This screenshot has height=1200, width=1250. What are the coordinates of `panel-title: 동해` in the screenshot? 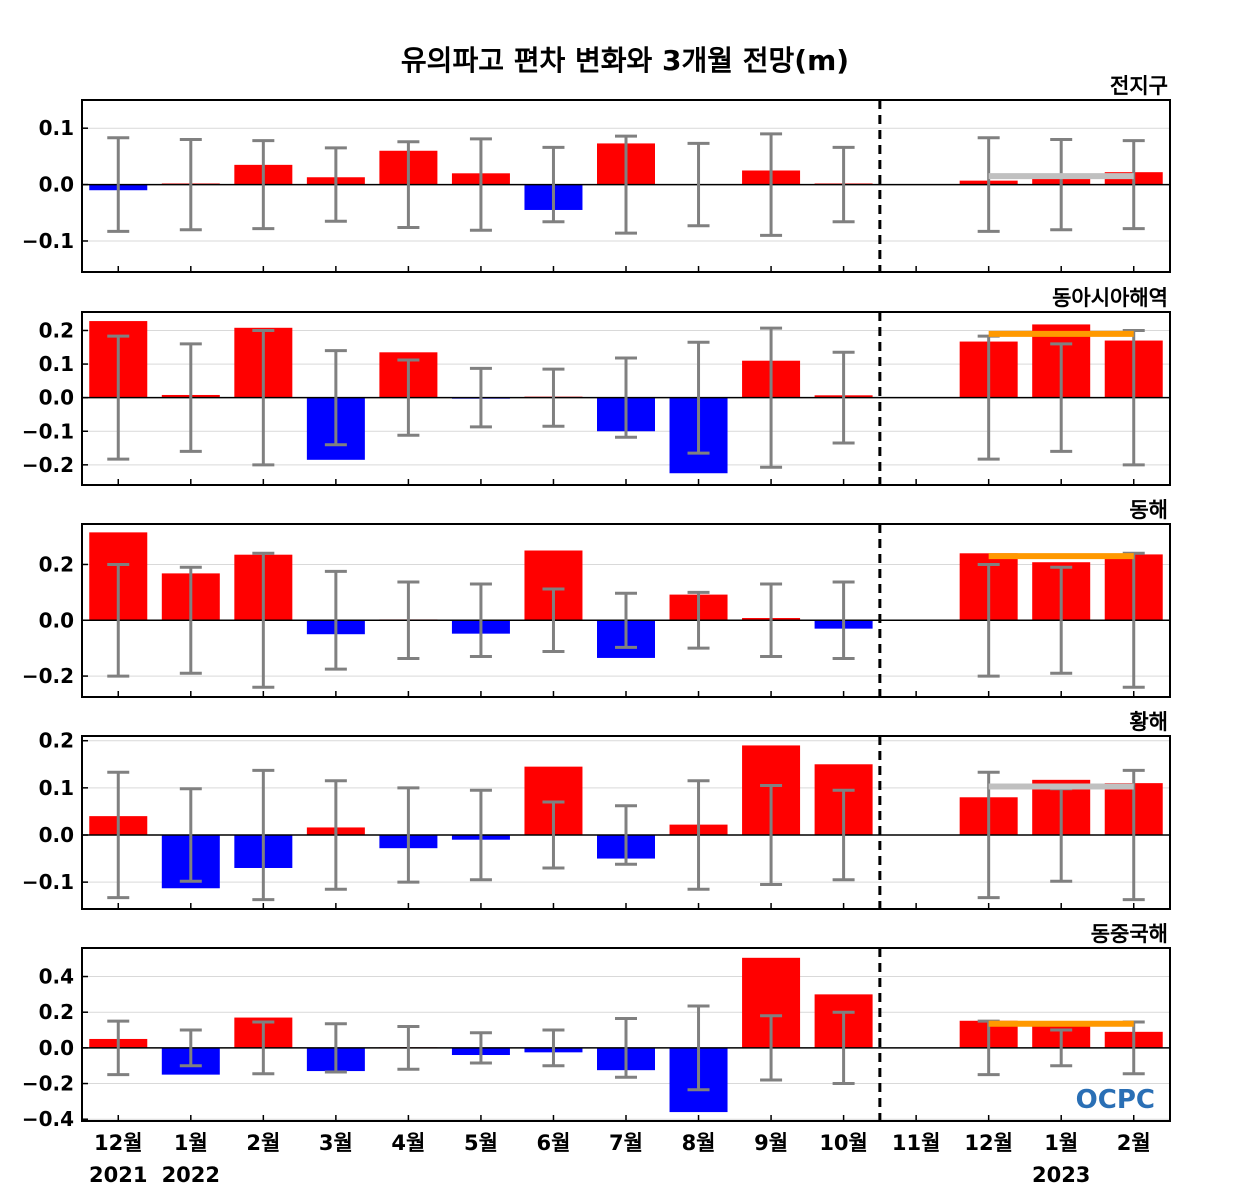 It's located at (1148, 510).